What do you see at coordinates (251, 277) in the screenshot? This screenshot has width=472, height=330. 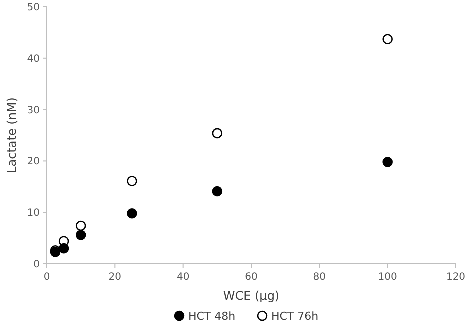 I see `x-tick-label: 60` at bounding box center [251, 277].